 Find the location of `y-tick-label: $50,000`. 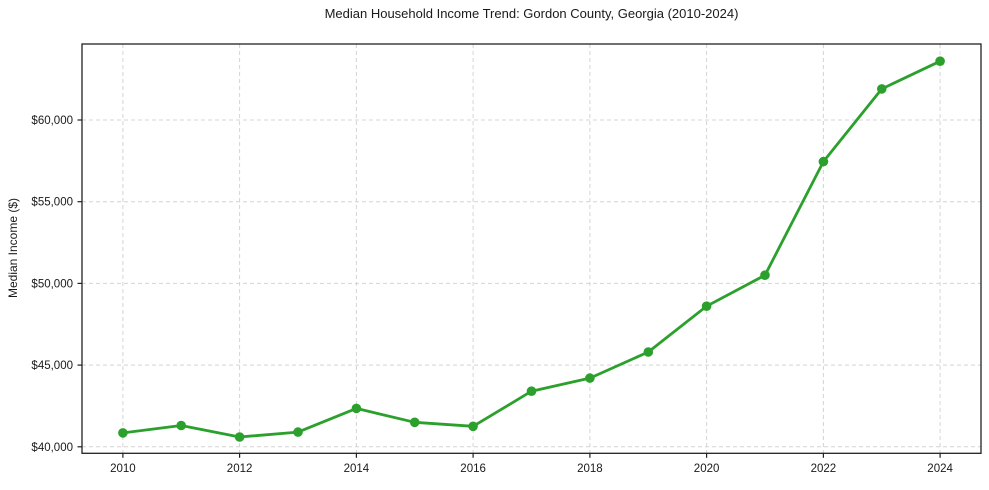

y-tick-label: $50,000 is located at coordinates (52, 284).